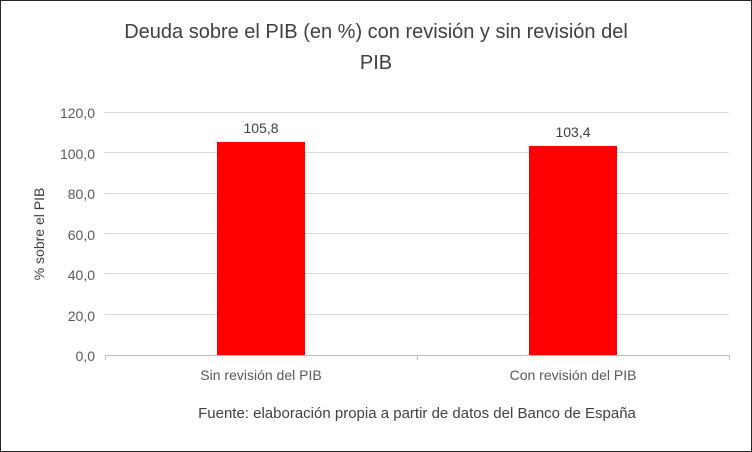 This screenshot has width=752, height=452. I want to click on data-label: 103,4, so click(573, 132).